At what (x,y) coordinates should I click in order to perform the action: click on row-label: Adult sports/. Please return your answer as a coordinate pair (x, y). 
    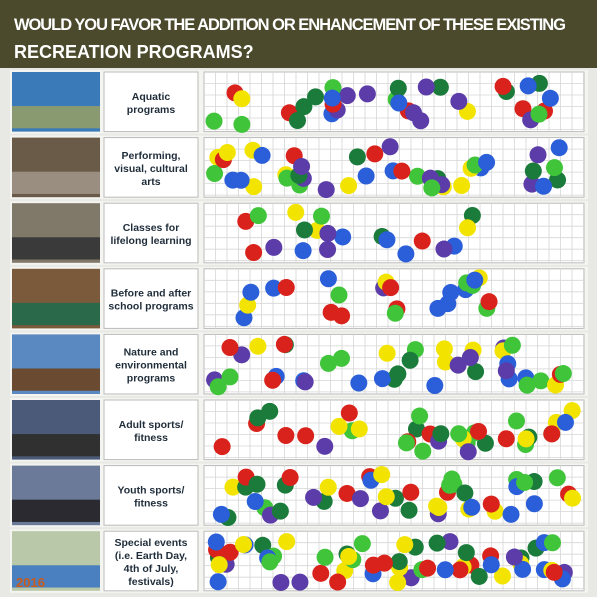
    Looking at the image, I should click on (151, 425).